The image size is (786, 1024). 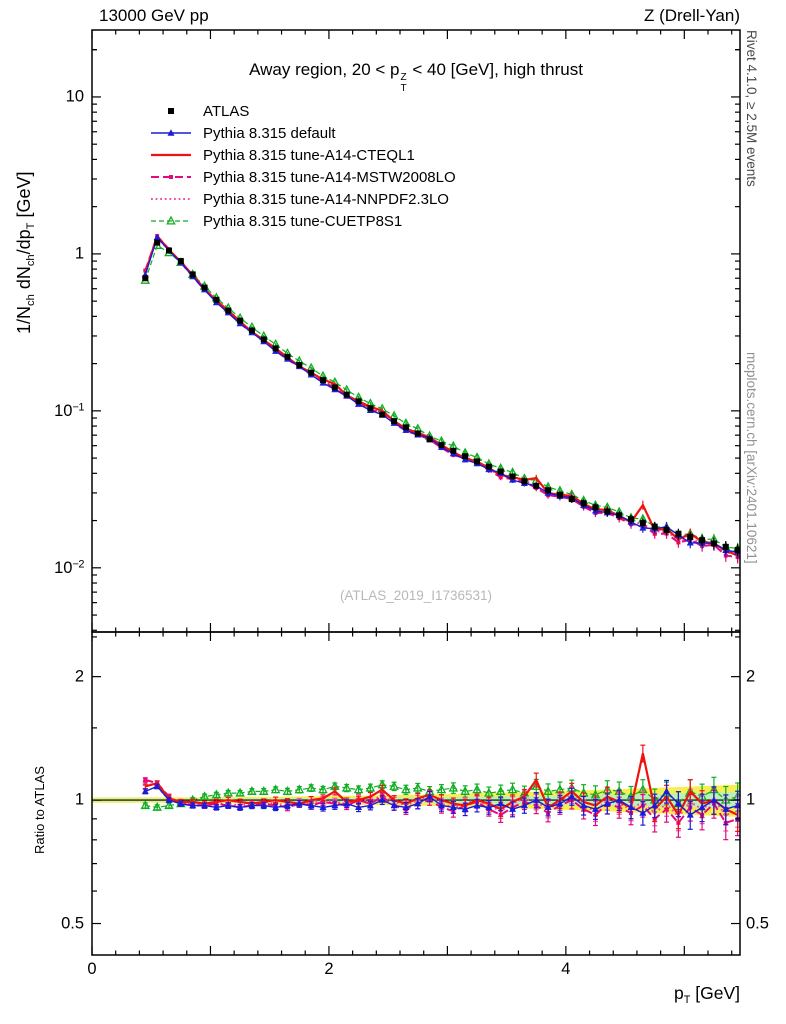 What do you see at coordinates (226, 111) in the screenshot?
I see `legend-label: ATLAS` at bounding box center [226, 111].